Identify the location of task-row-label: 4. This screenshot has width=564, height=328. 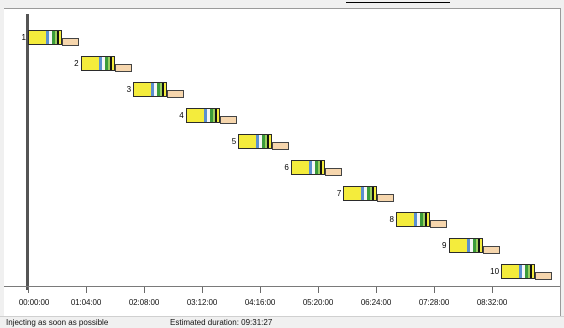
(181, 115).